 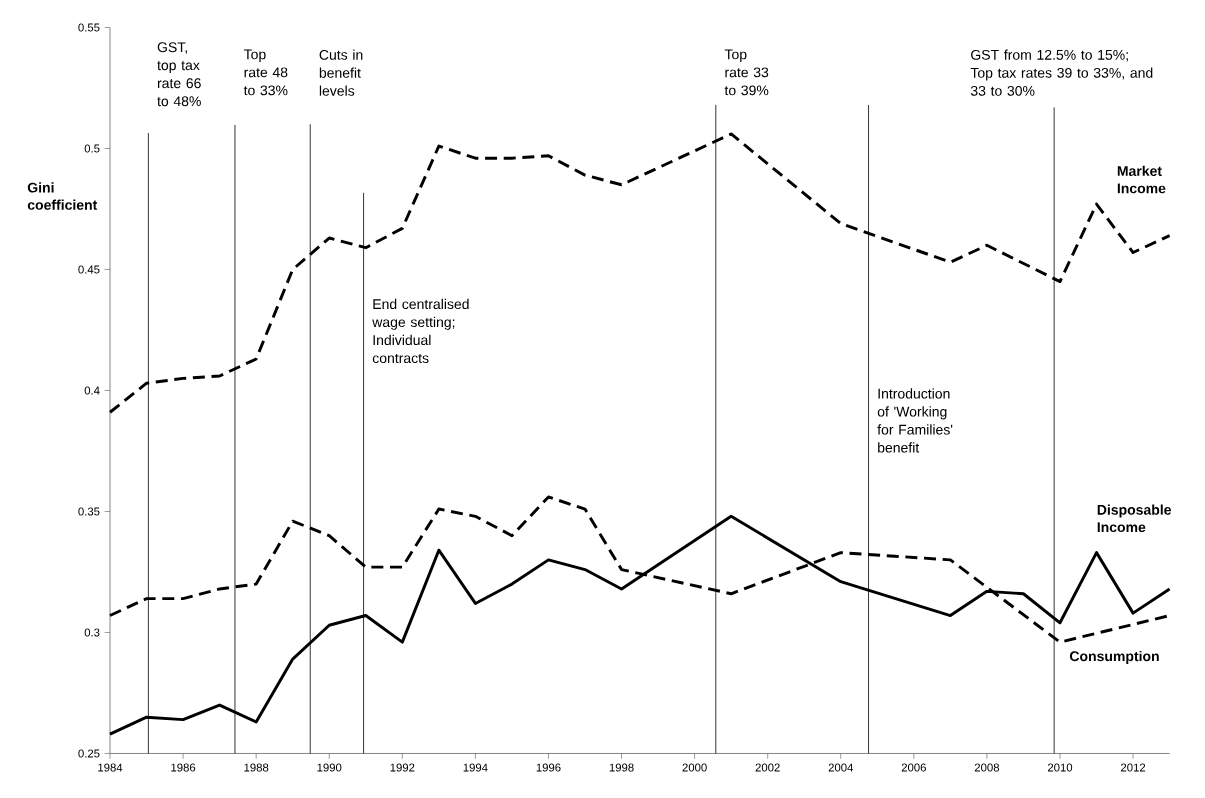 What do you see at coordinates (89, 27) in the screenshot?
I see `y-tick-label: 0.55` at bounding box center [89, 27].